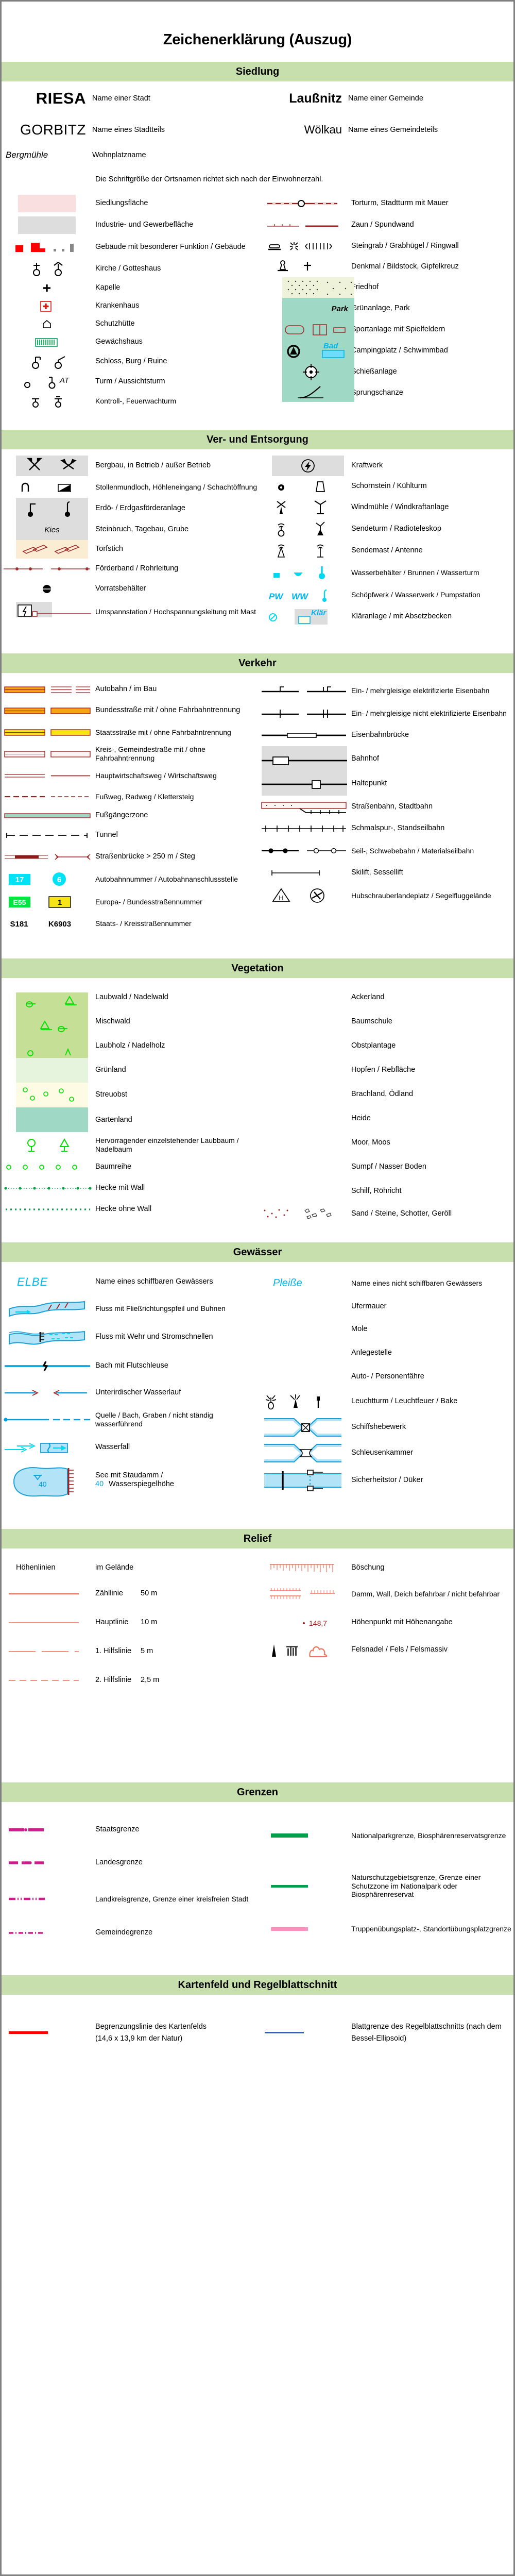 The height and width of the screenshot is (2576, 515). Describe the element at coordinates (138, 1392) in the screenshot. I see `legend-label: Unterirdischer Wasserlauf` at that location.